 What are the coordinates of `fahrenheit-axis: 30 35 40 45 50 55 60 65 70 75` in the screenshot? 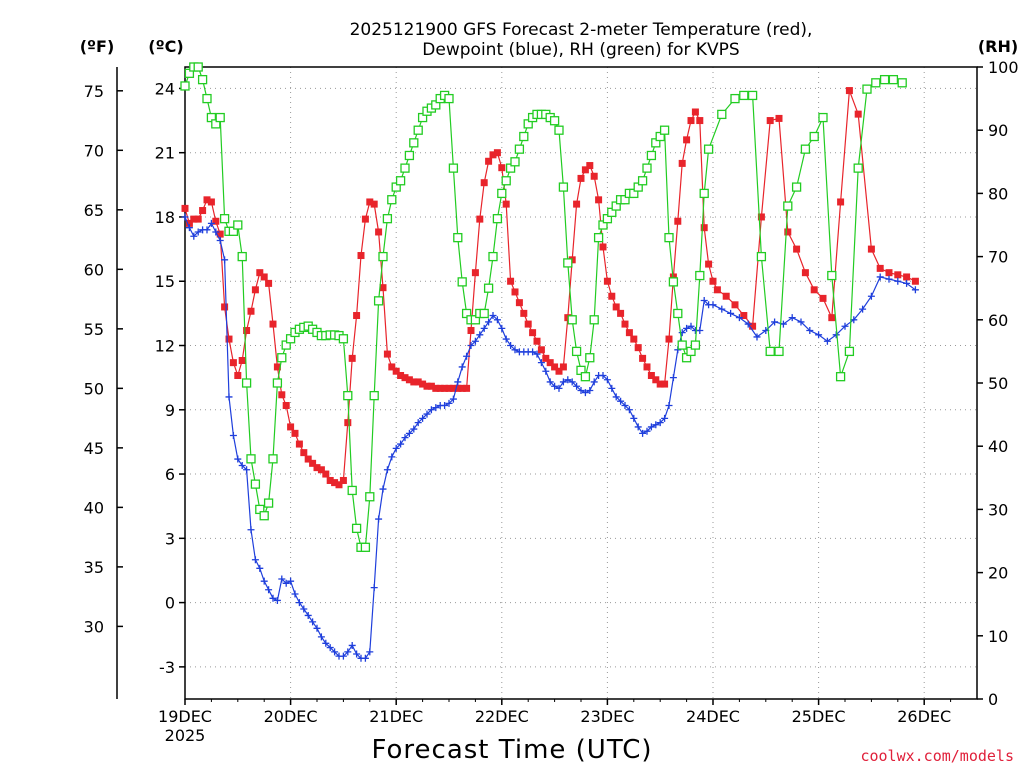 It's located at (103, 359).